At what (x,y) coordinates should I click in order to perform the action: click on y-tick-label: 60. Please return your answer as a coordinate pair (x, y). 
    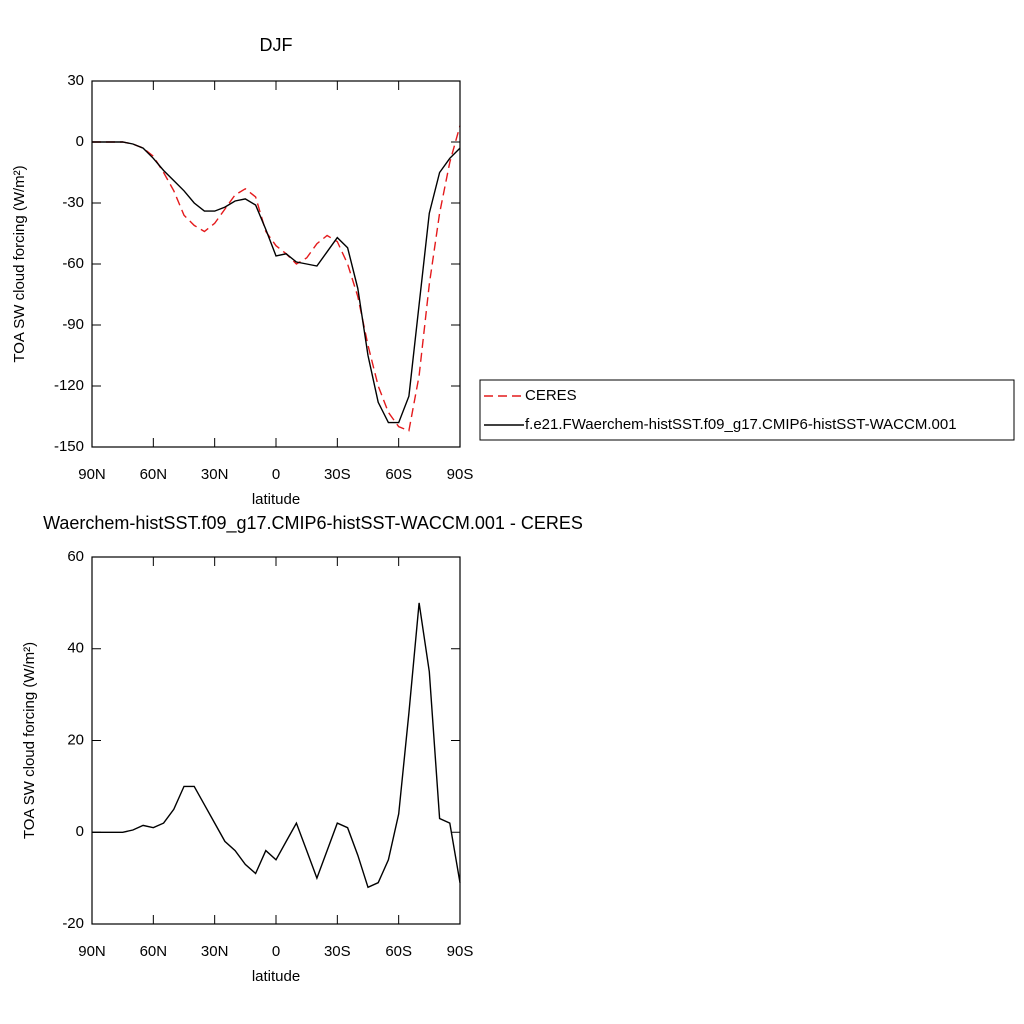
    Looking at the image, I should click on (75, 556).